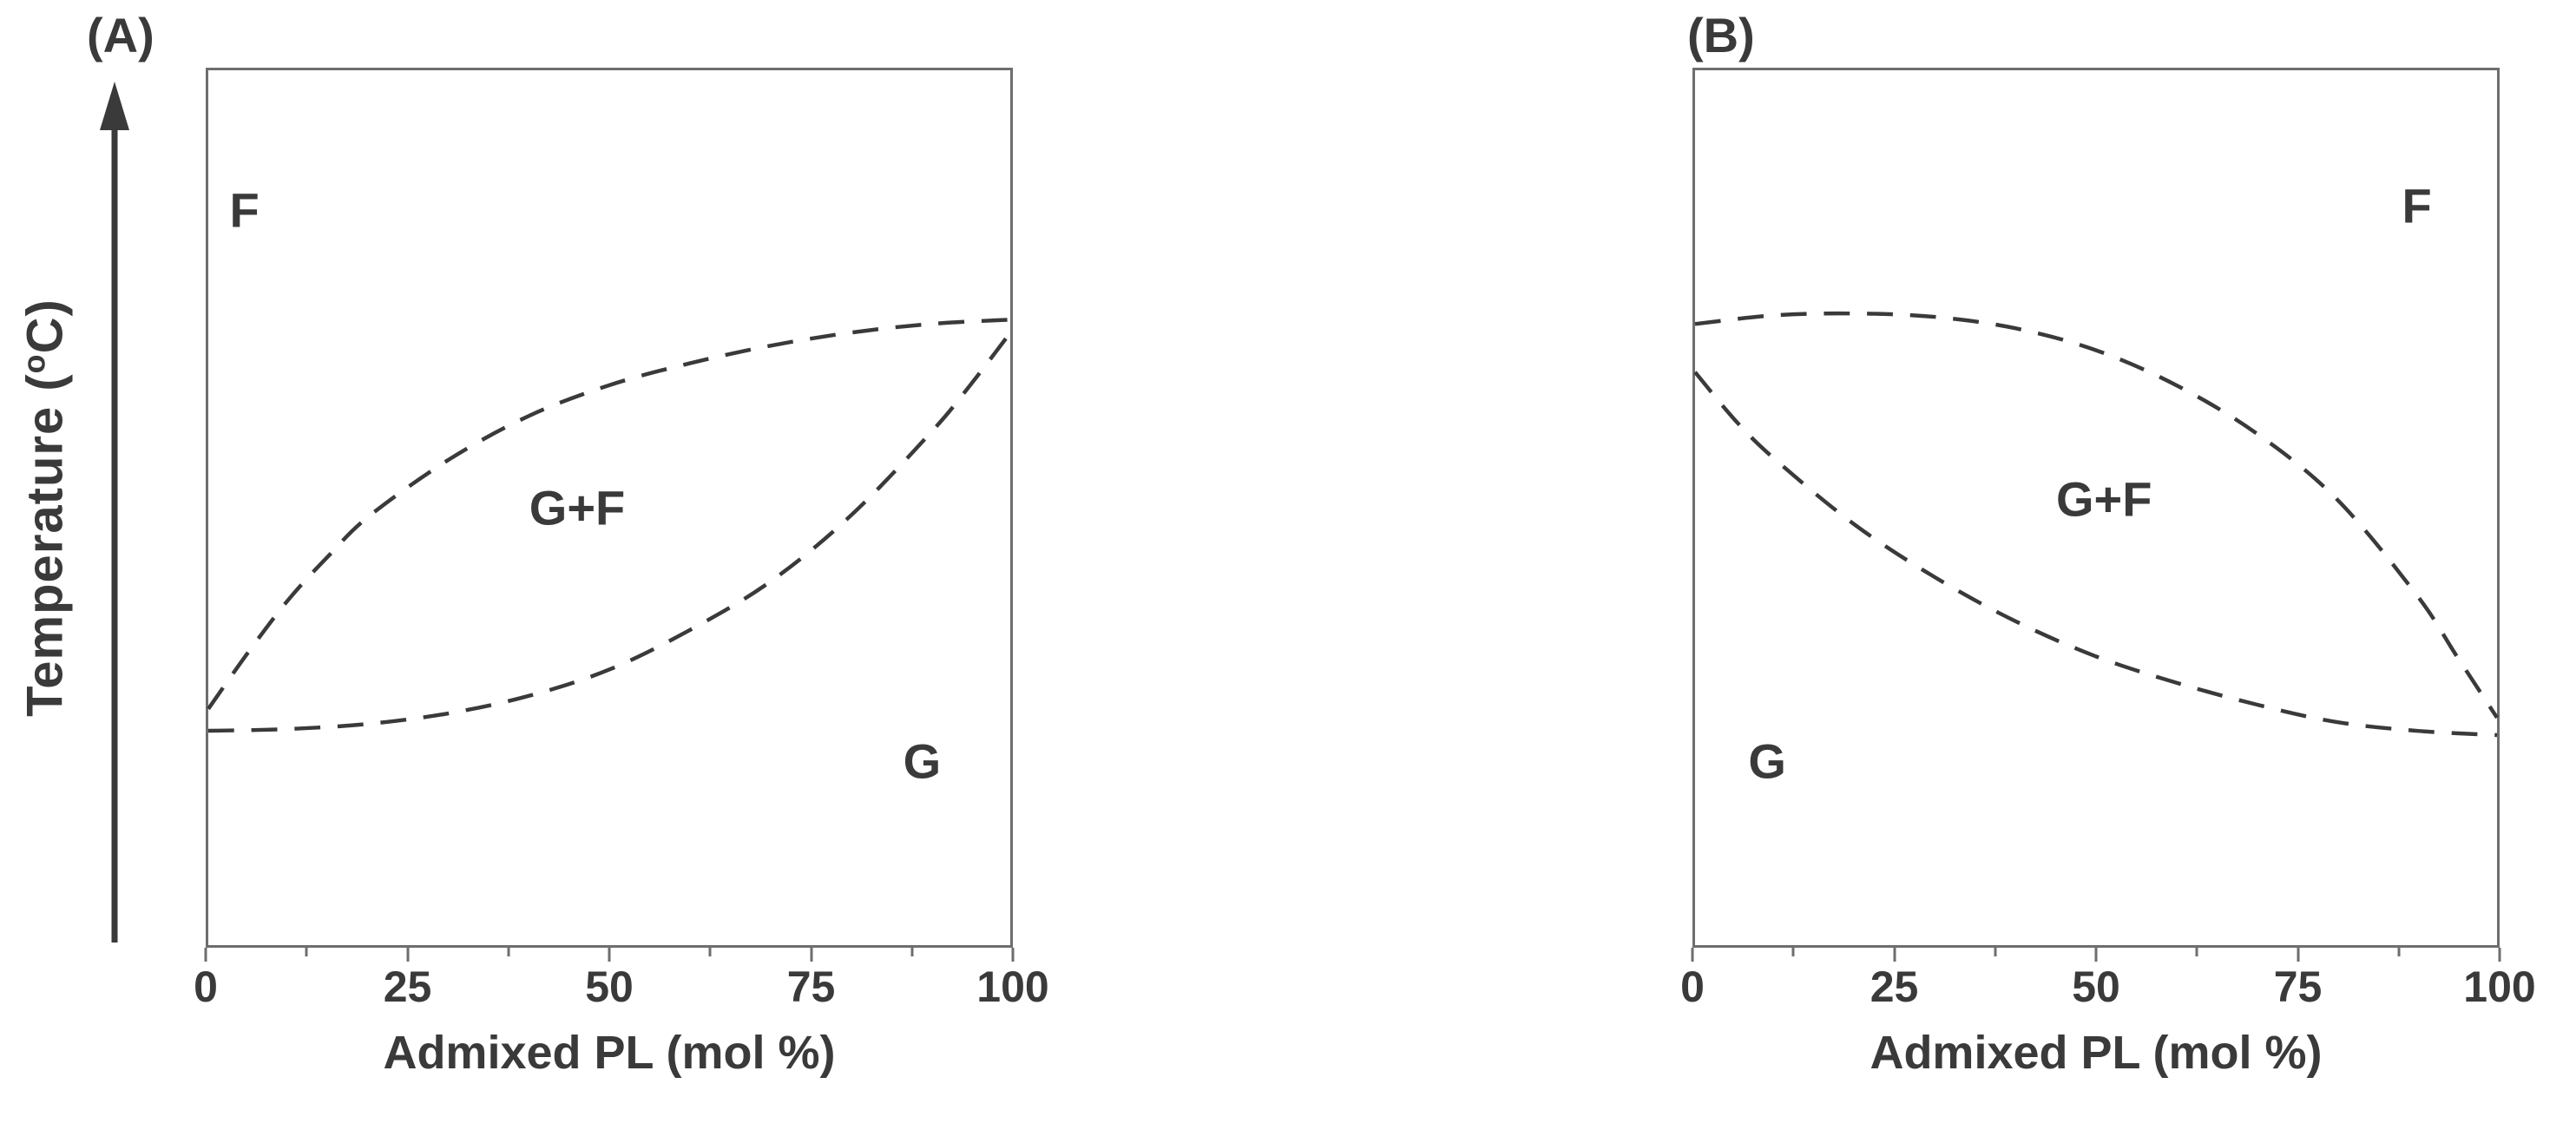  What do you see at coordinates (2417, 205) in the screenshot?
I see `region-label-fluid-B: F` at bounding box center [2417, 205].